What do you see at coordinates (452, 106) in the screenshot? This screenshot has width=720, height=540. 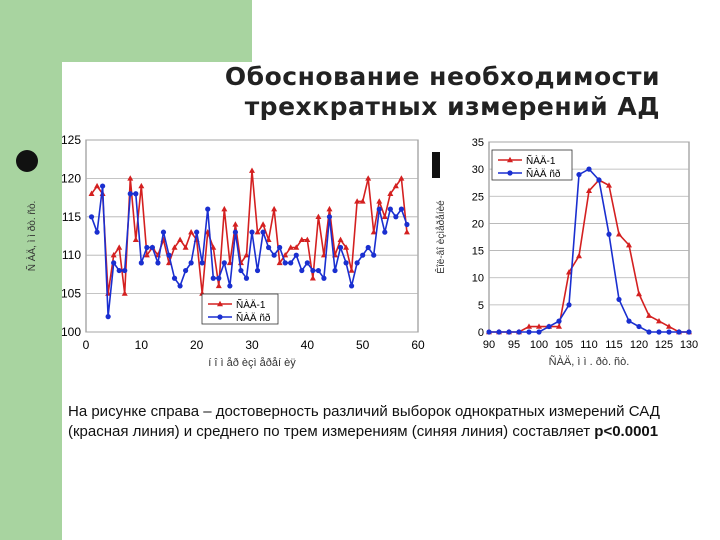 I see `title-line-2: трехкратных измерений АД` at bounding box center [452, 106].